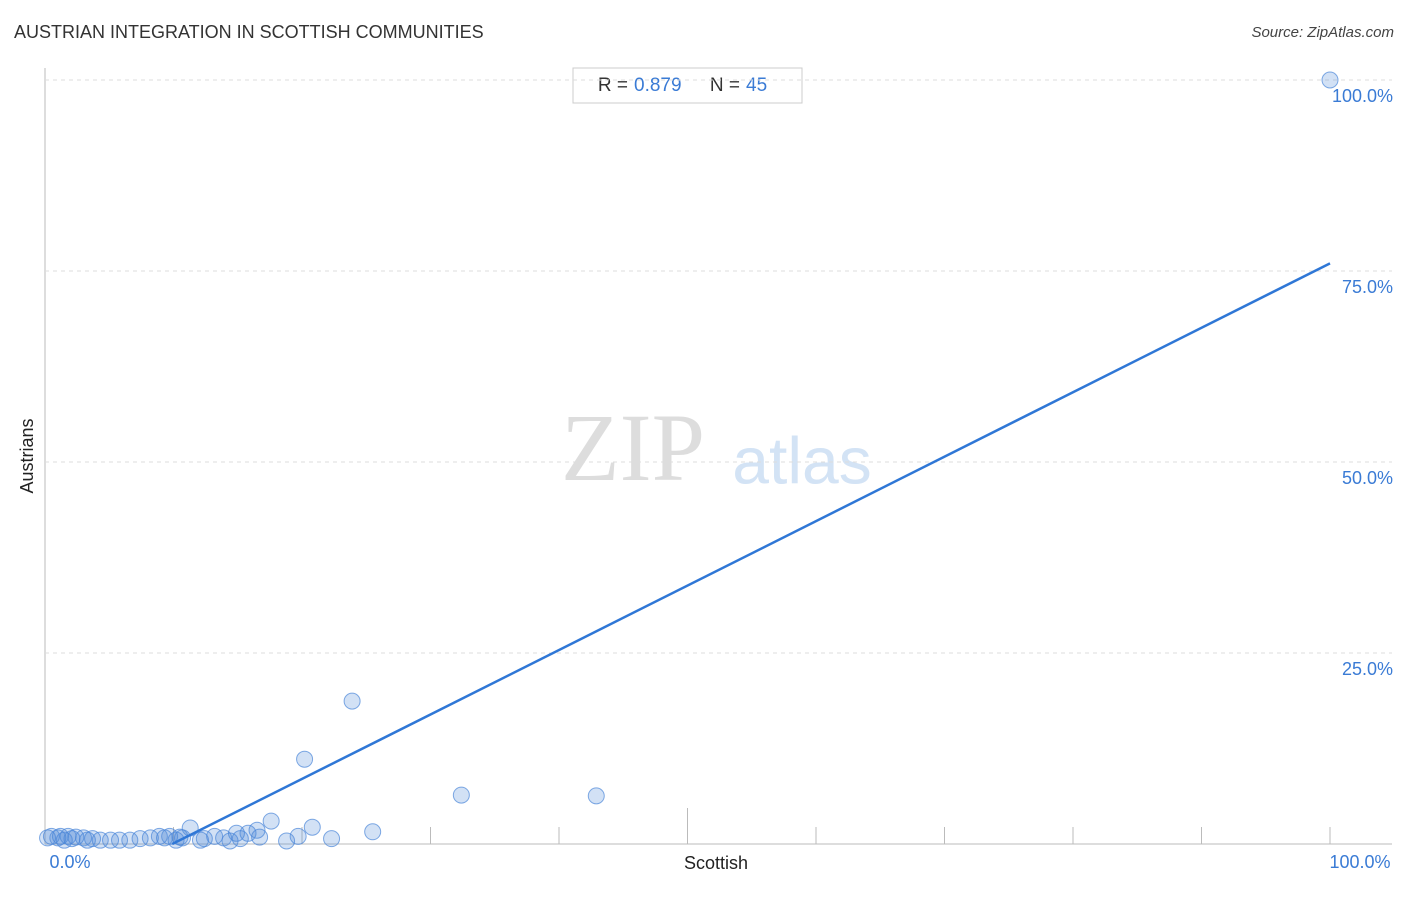 The width and height of the screenshot is (1406, 897). Describe the element at coordinates (716, 863) in the screenshot. I see `x-axis-title: Scottish` at that location.